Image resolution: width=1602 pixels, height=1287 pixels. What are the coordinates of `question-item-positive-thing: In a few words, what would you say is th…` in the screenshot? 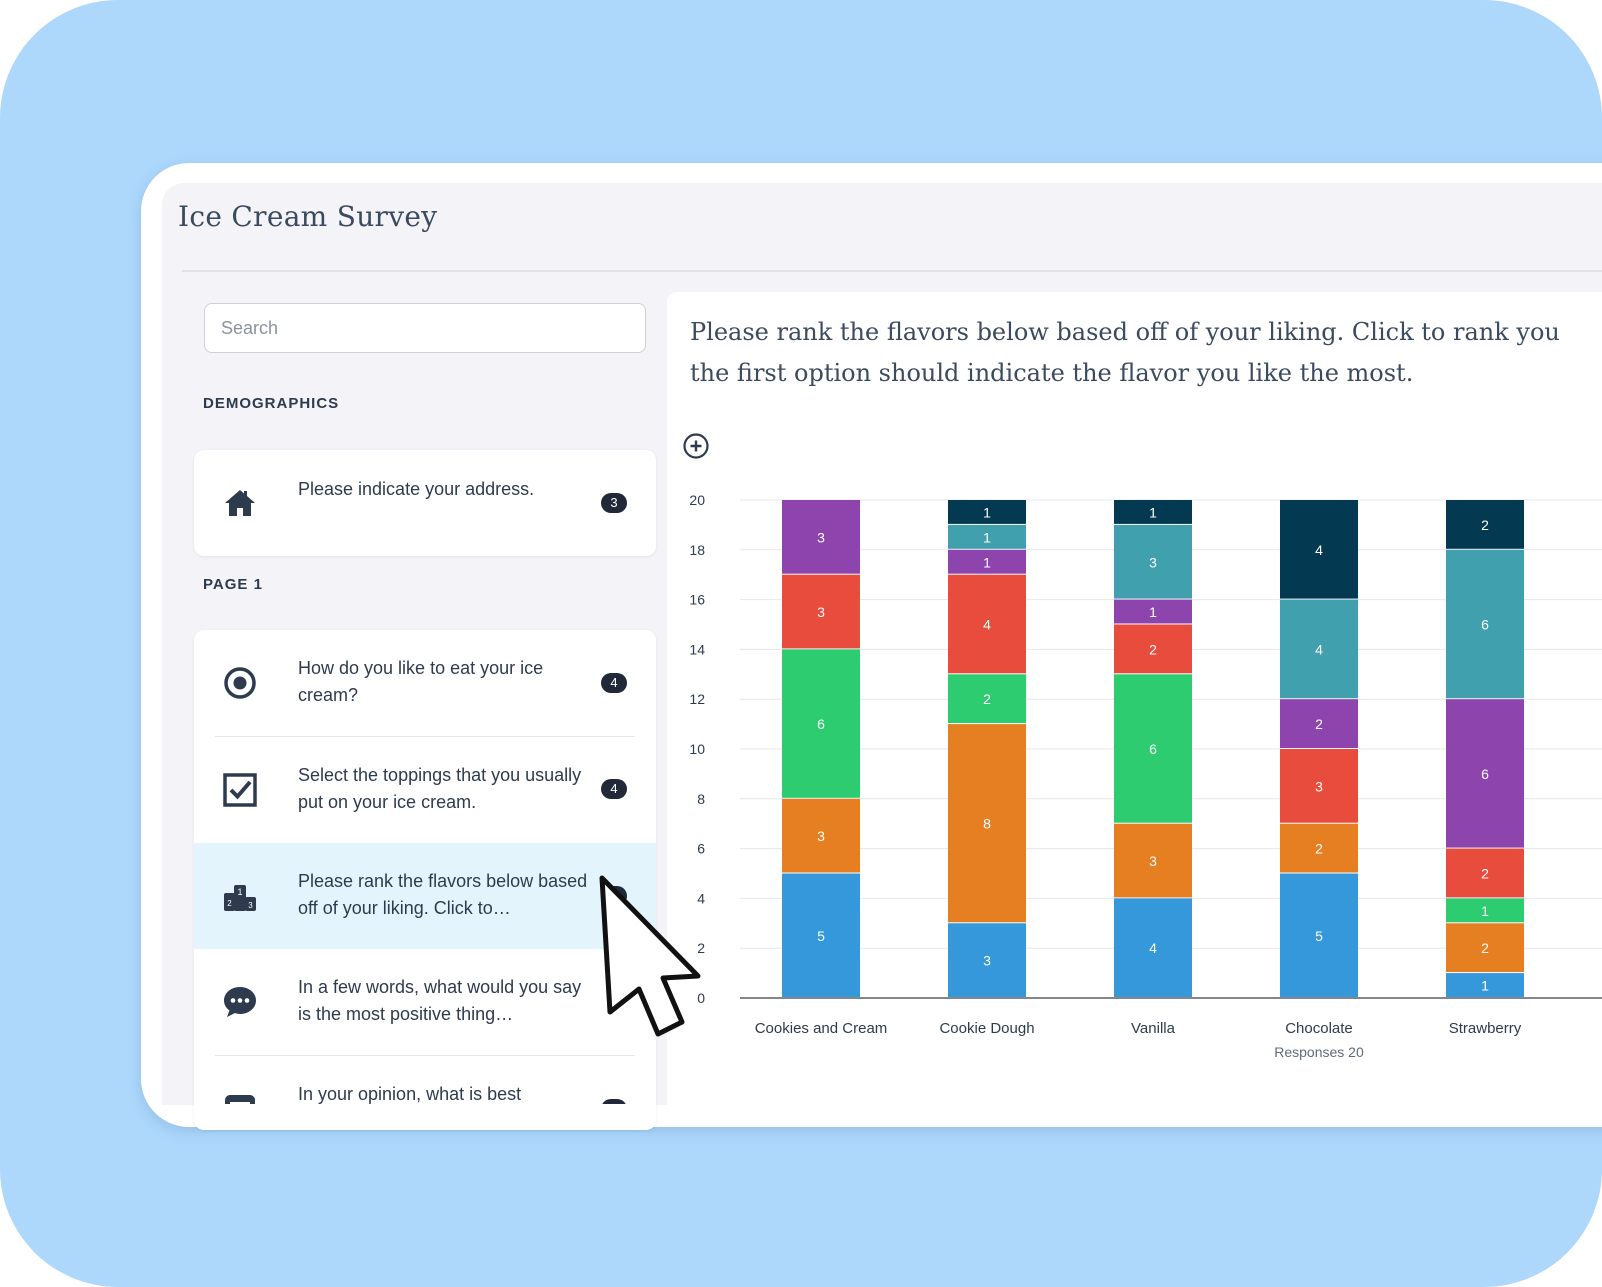 It's located at (425, 1002).